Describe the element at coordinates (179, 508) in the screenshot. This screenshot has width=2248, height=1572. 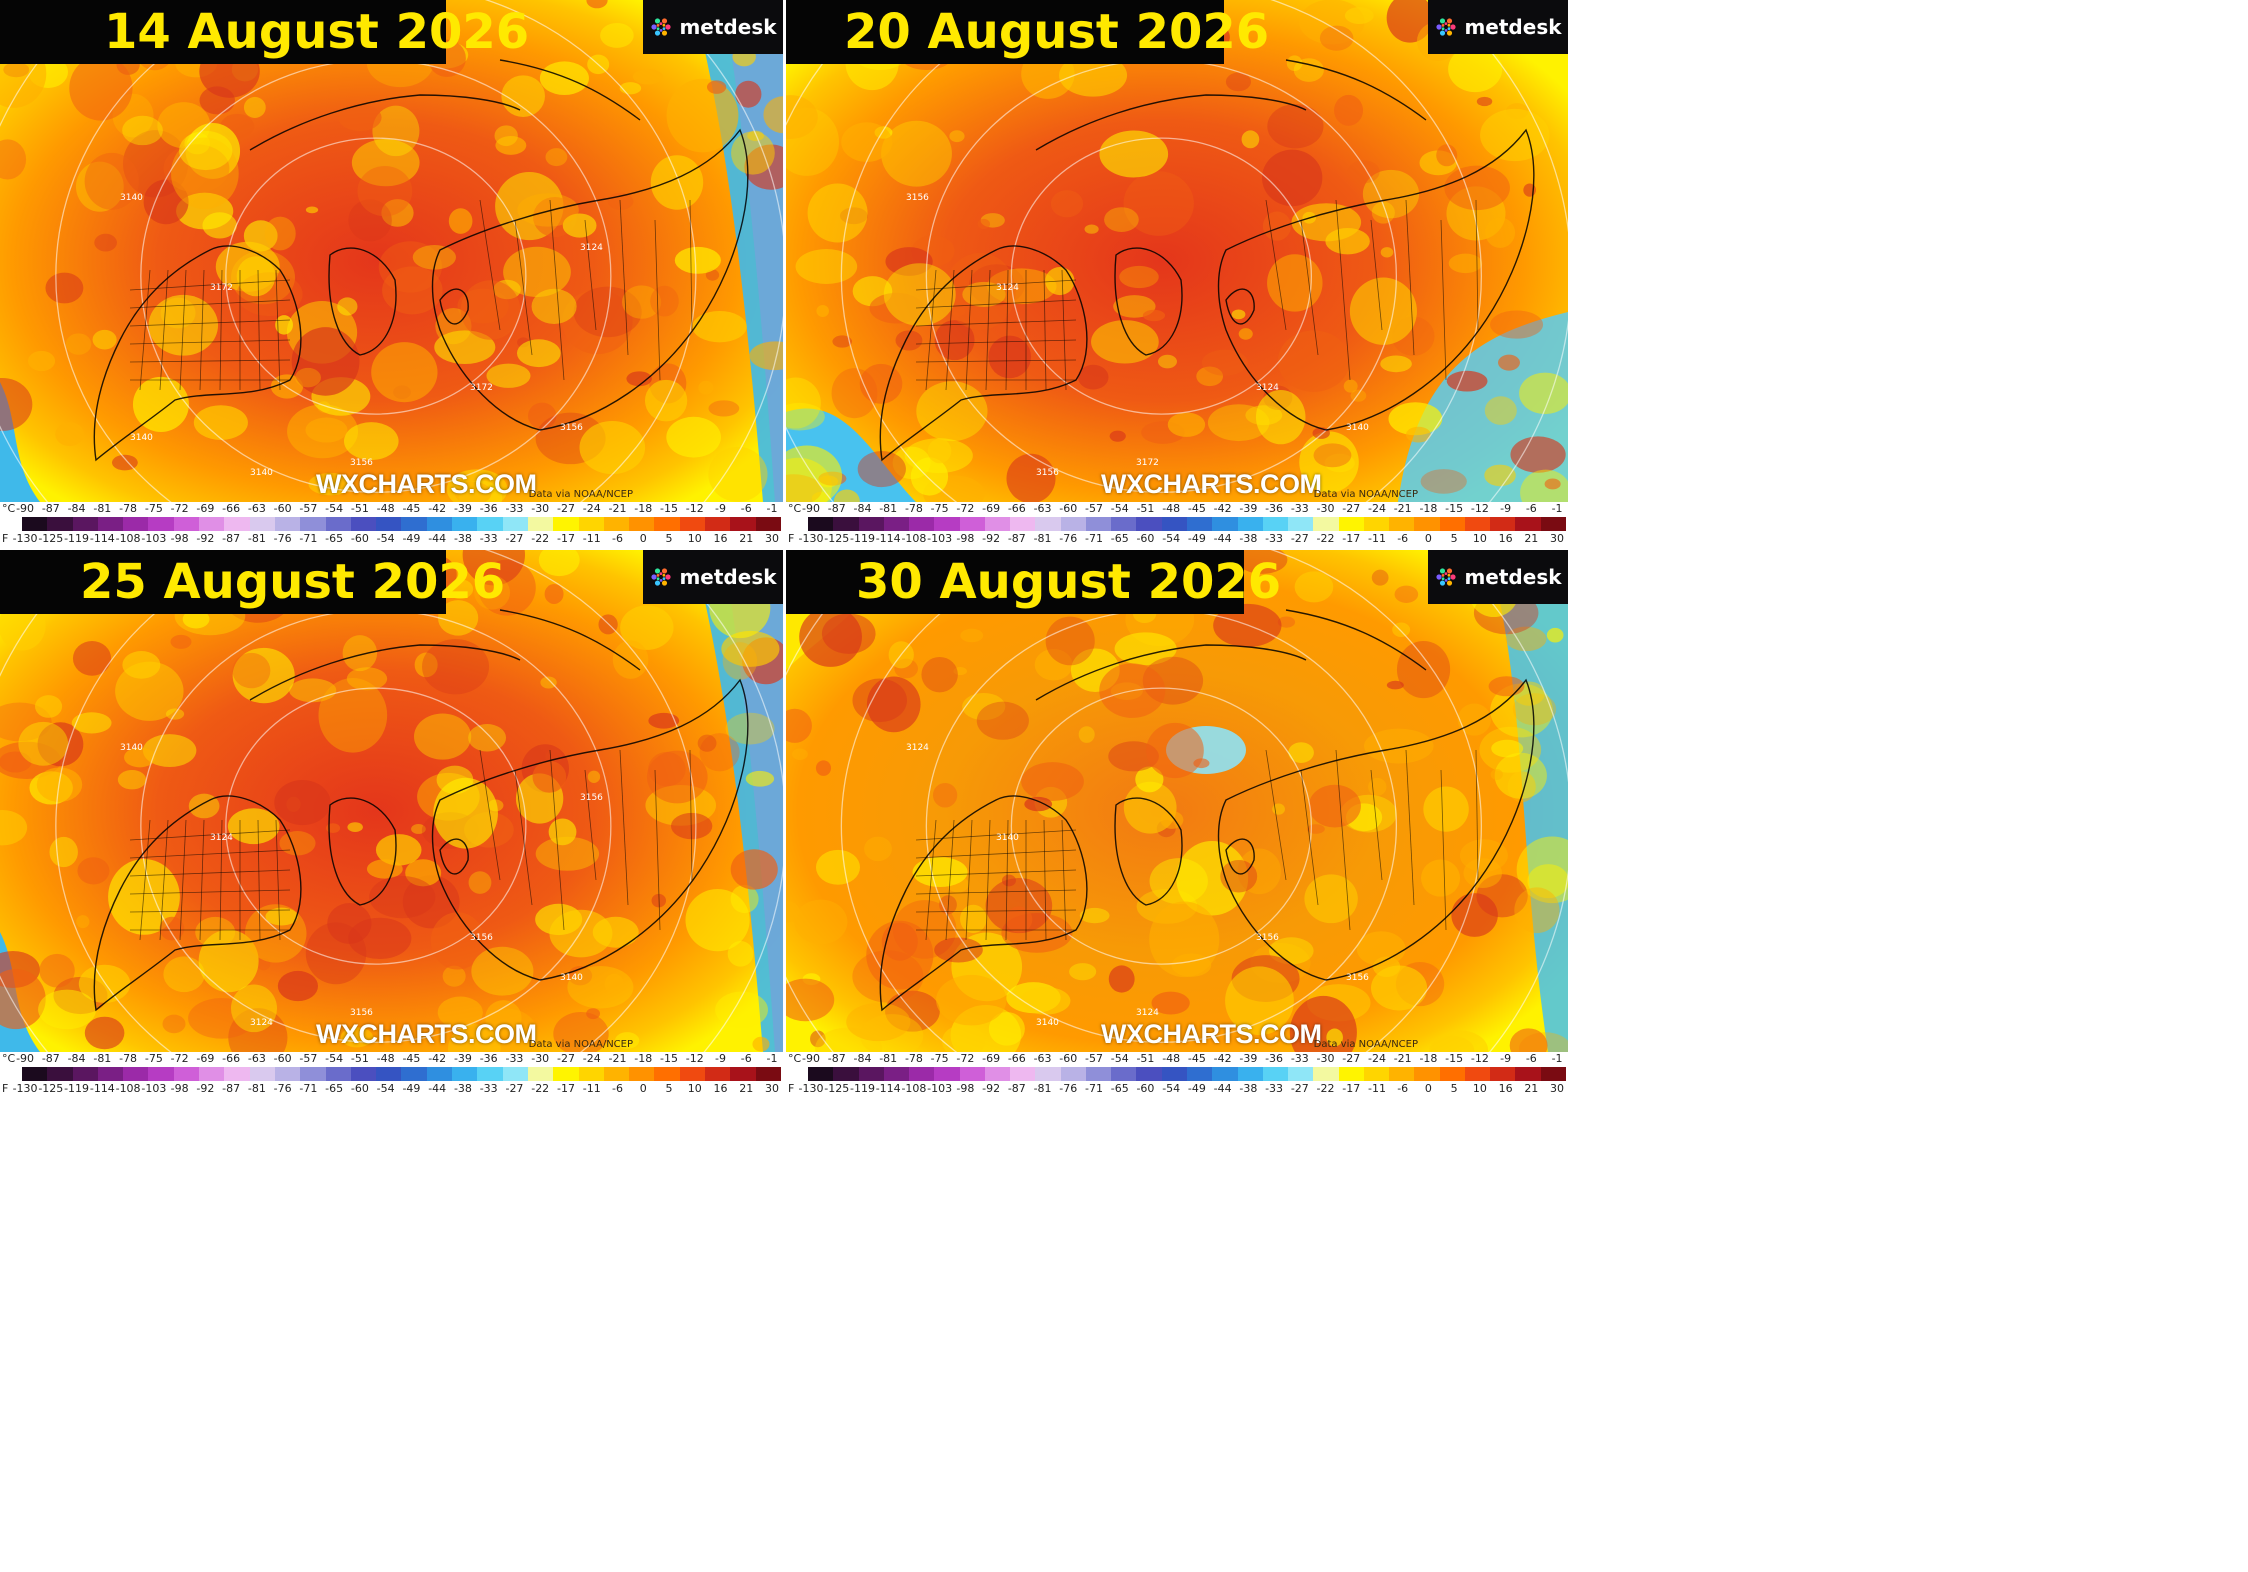
I see `celsius-tick: -72` at that location.